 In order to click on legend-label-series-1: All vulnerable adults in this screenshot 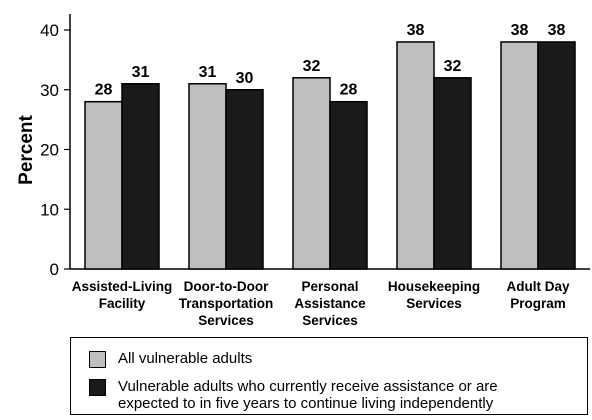, I will do `click(185, 358)`.